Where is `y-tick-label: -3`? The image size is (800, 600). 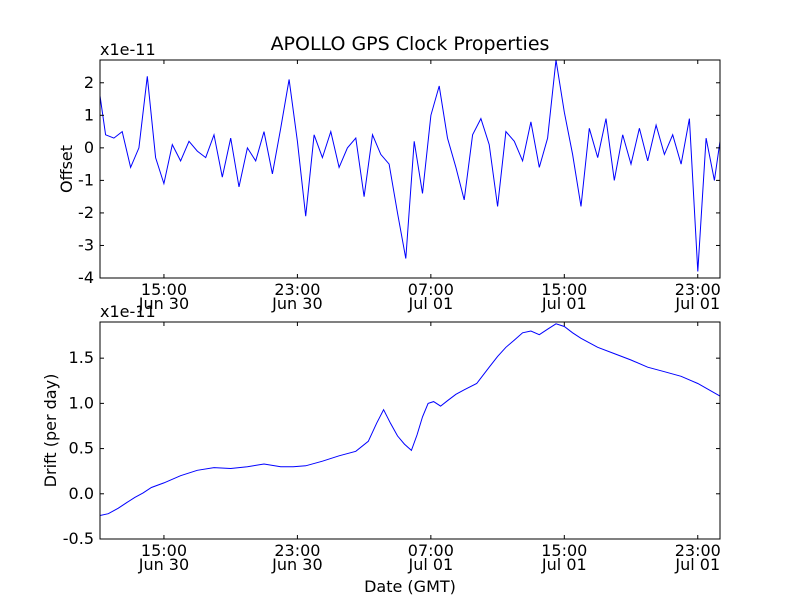
y-tick-label: -3 is located at coordinates (86, 244).